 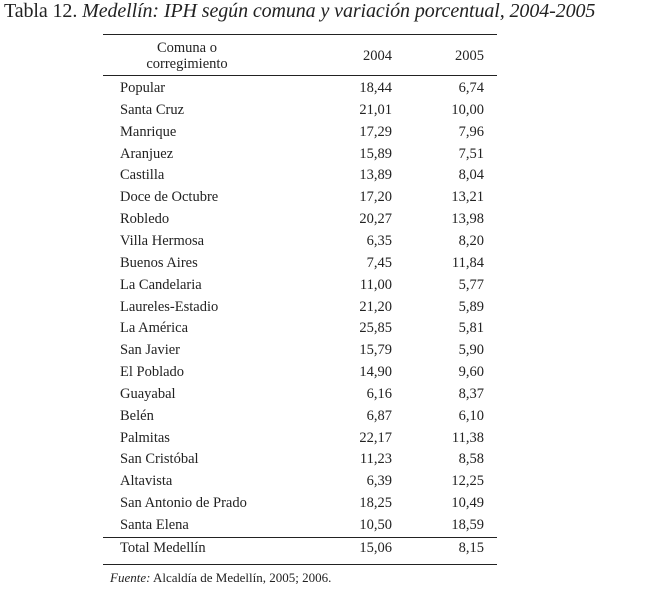 I want to click on table-row: Santa Cruz 21,01 10,00, so click(x=333, y=113).